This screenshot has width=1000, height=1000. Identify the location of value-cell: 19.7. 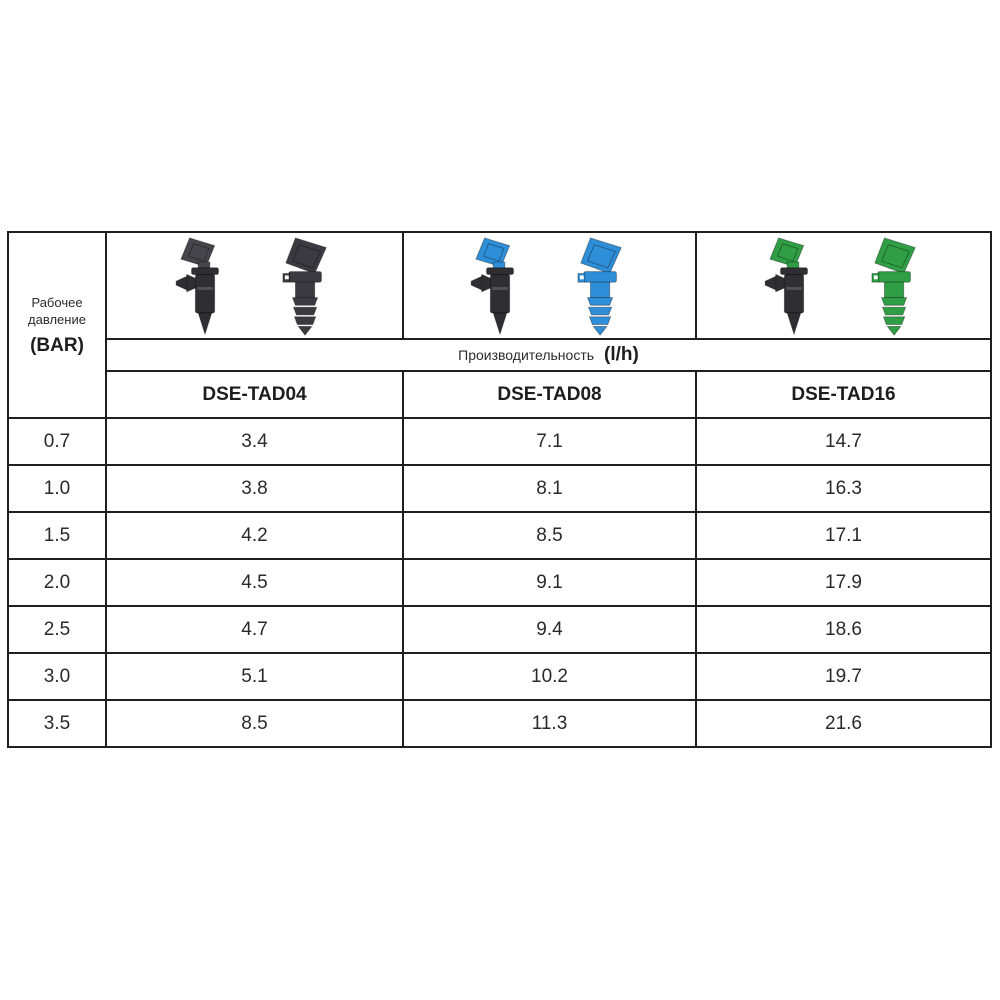
(843, 676).